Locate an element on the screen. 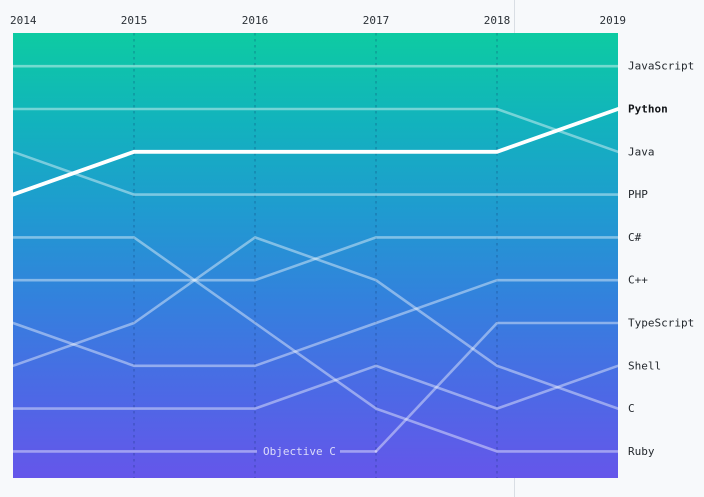 Image resolution: width=704 pixels, height=497 pixels. line-typescript is located at coordinates (497, 387).